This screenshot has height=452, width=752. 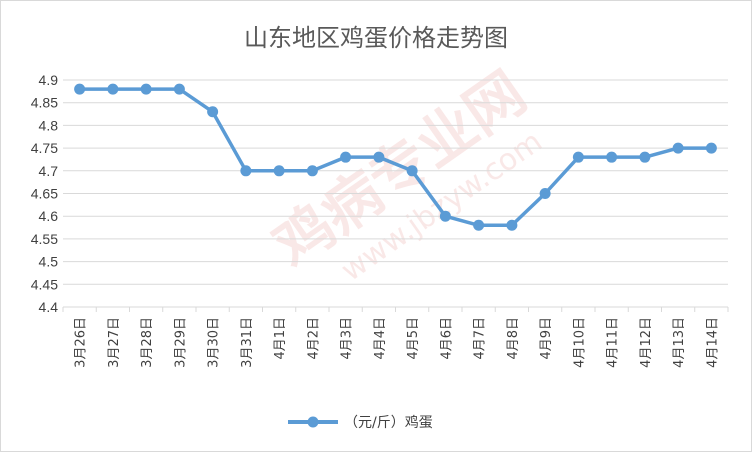 What do you see at coordinates (646, 342) in the screenshot?
I see `x-tick-label: 4月12日` at bounding box center [646, 342].